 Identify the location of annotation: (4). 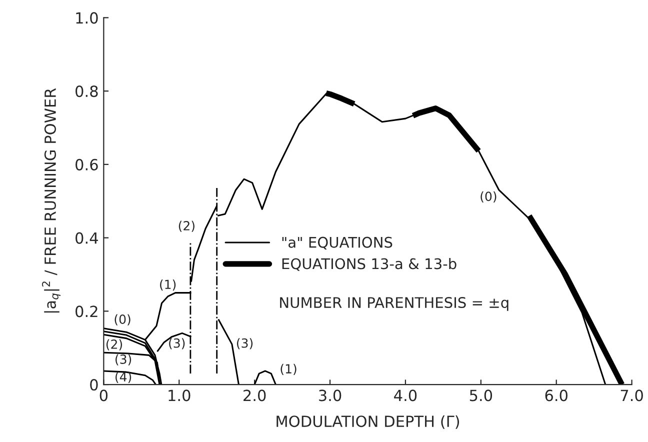
(124, 378).